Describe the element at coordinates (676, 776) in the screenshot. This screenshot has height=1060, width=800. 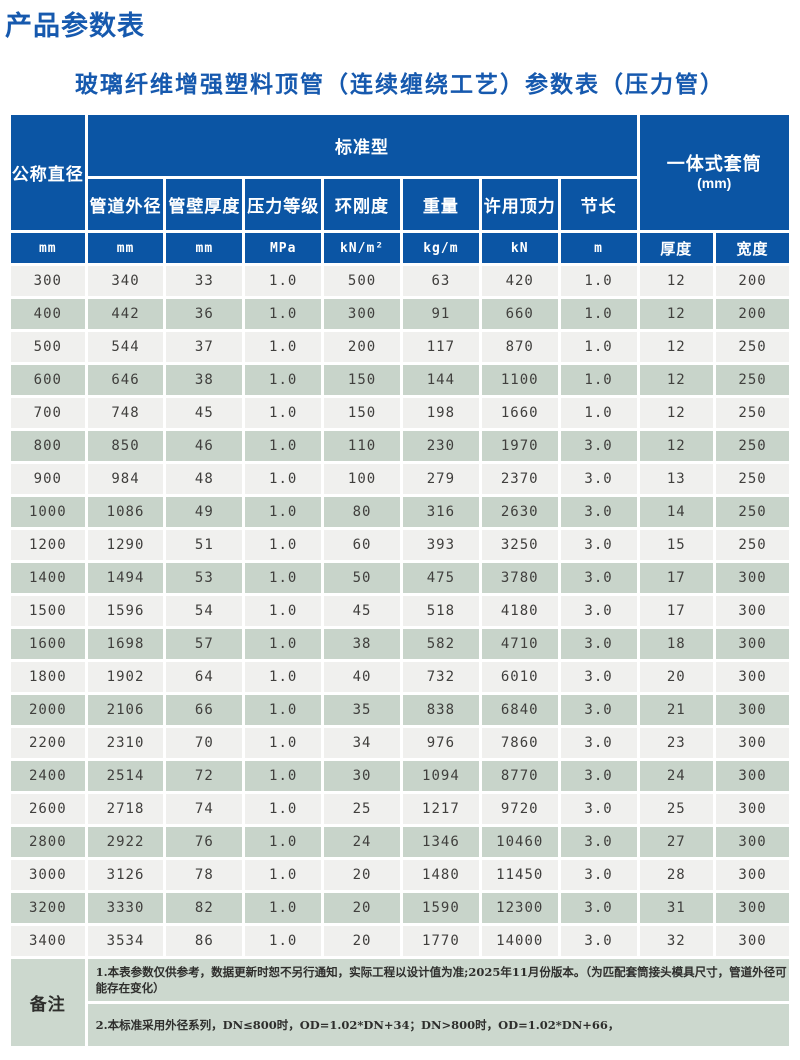
I see `table-cell: 24` at that location.